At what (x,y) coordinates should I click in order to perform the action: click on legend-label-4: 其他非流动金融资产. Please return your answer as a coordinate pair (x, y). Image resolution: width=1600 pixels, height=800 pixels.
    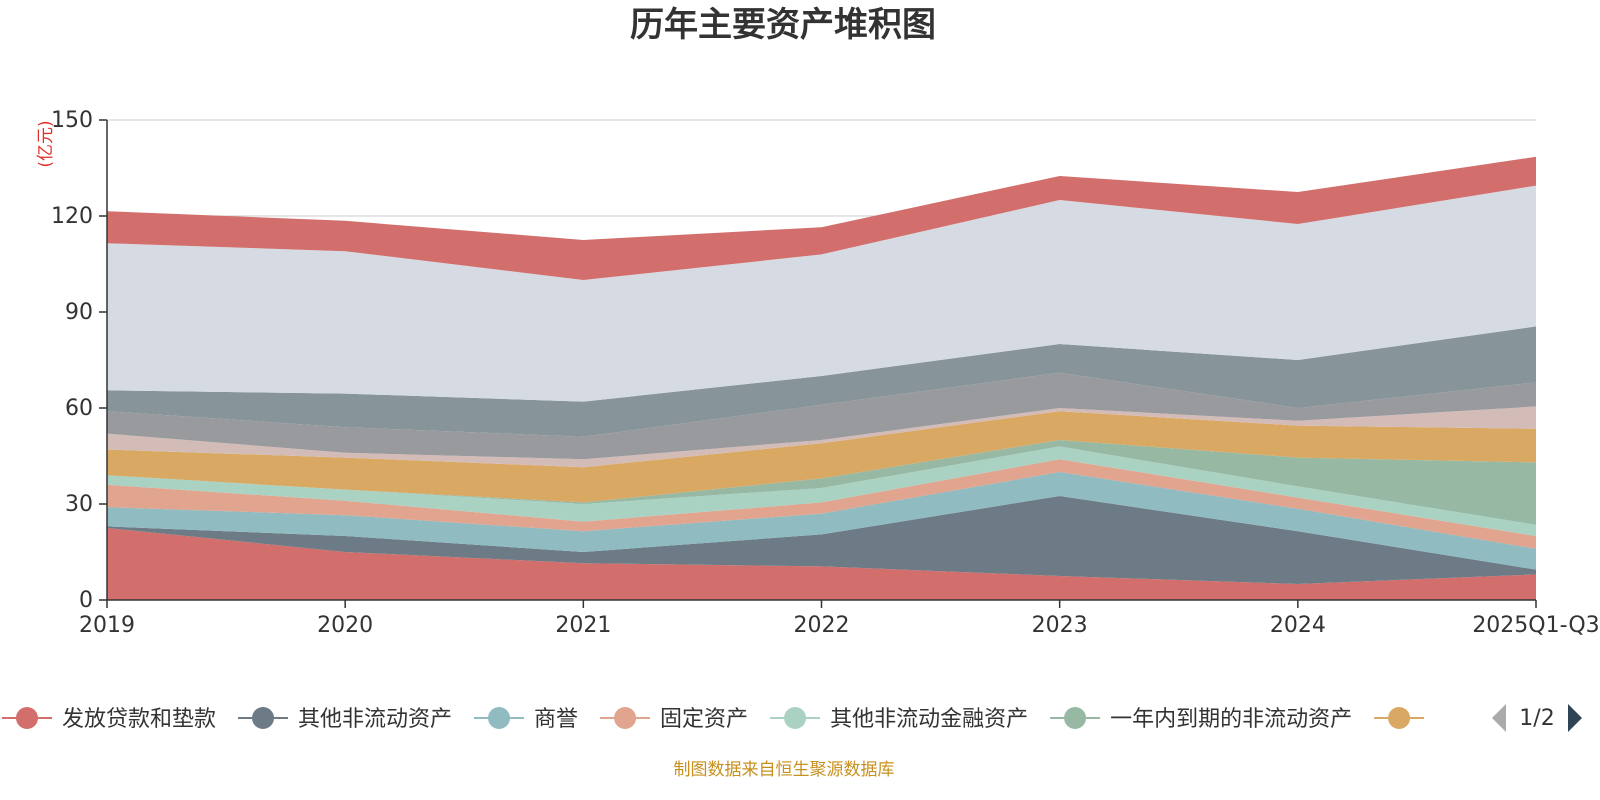
    Looking at the image, I should click on (929, 719).